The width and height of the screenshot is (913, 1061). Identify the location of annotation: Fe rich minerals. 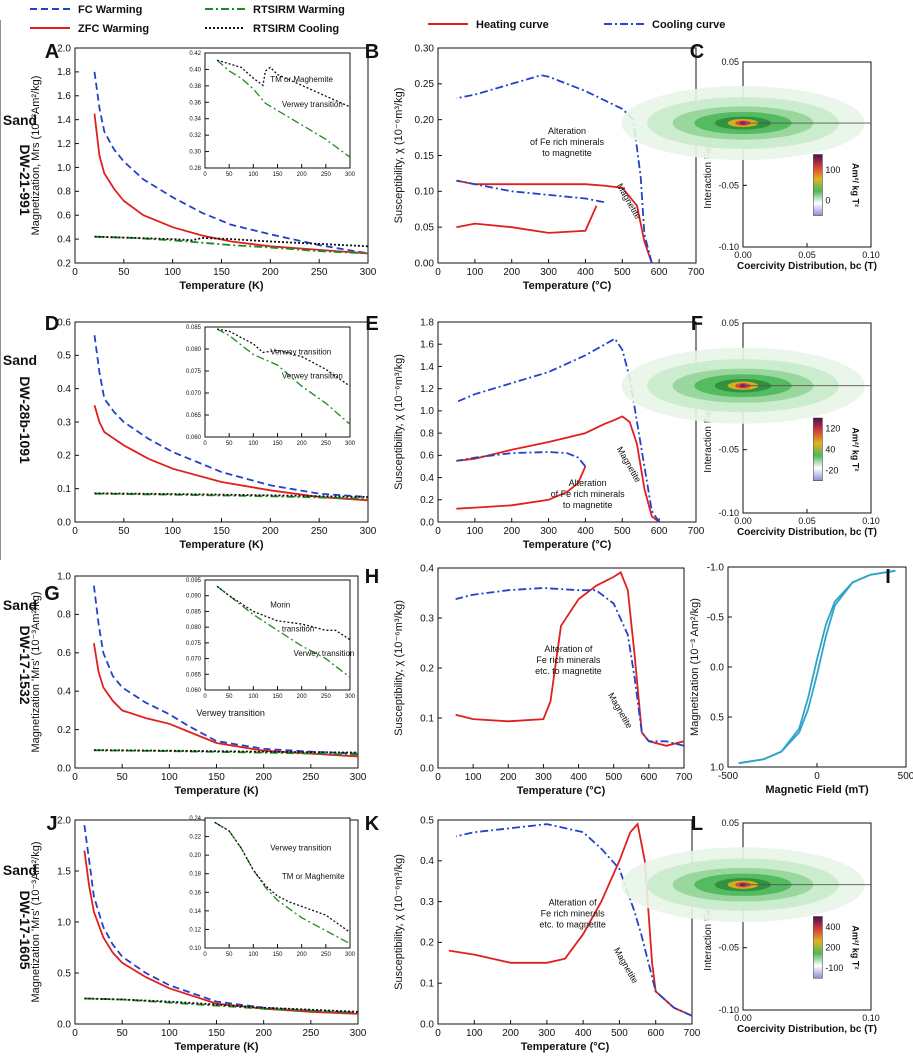
(573, 914).